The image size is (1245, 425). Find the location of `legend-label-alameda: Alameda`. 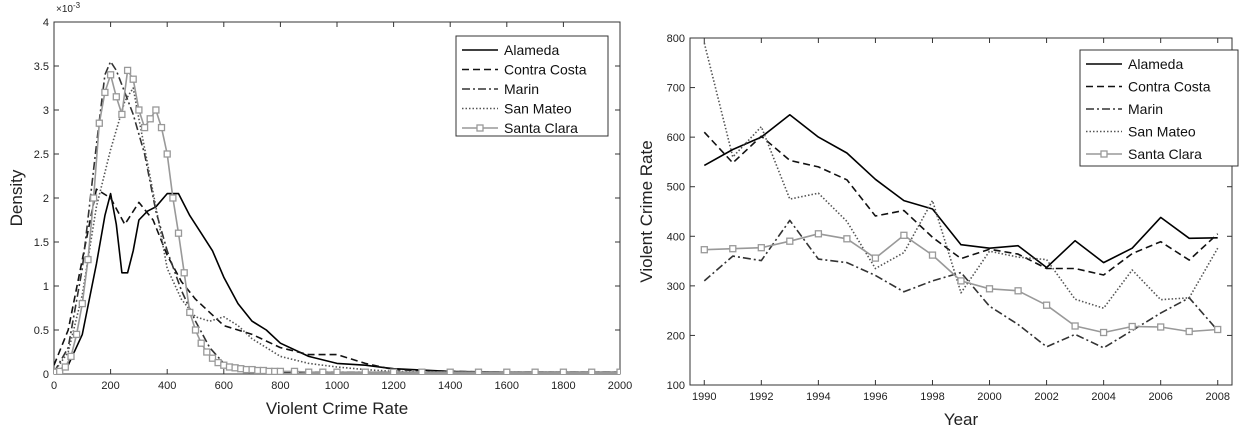

legend-label-alameda: Alameda is located at coordinates (1155, 64).